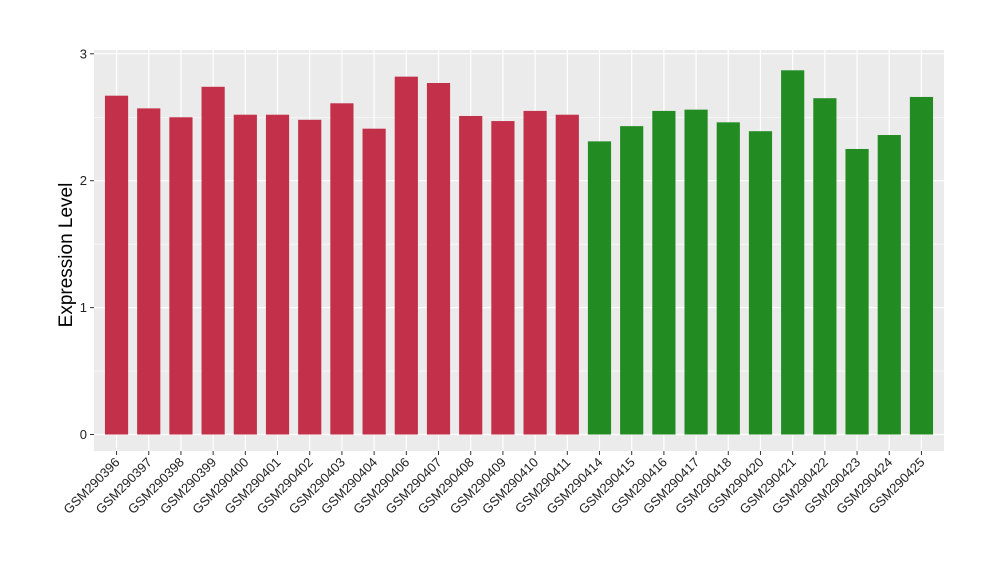  I want to click on y-tick-label: 2, so click(83, 180).